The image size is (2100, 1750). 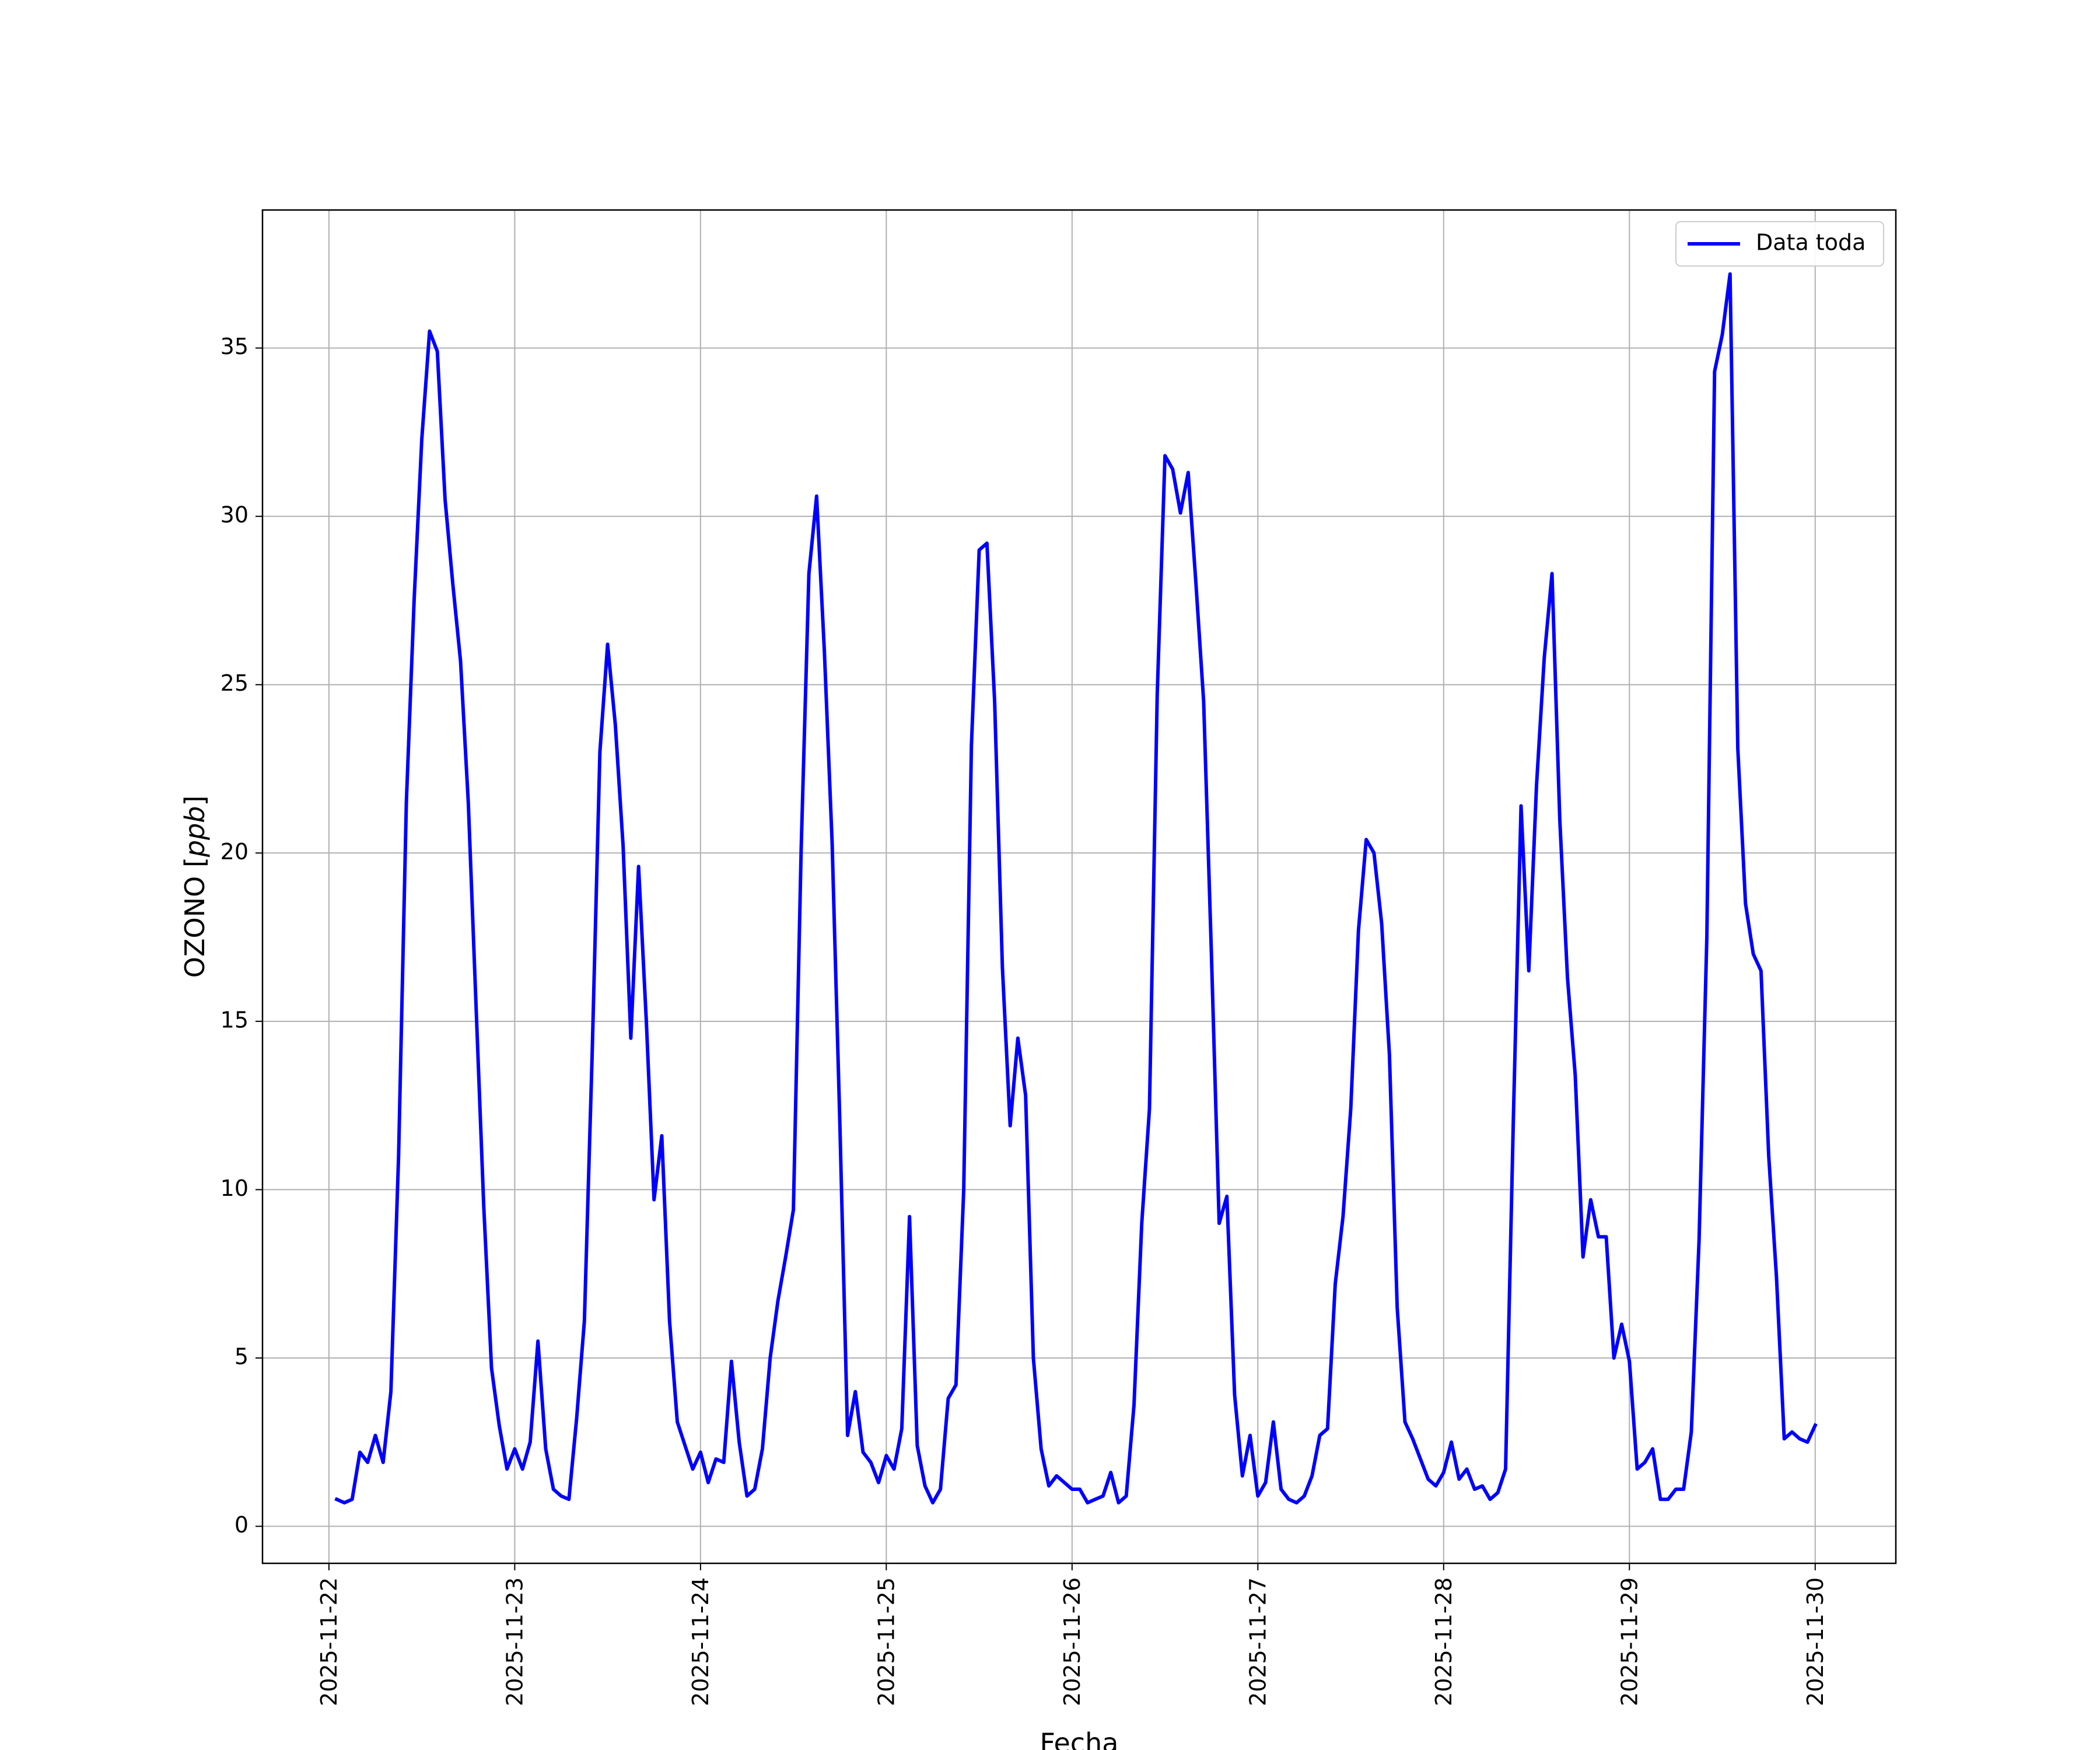 I want to click on y-tick-label: 35, so click(x=235, y=346).